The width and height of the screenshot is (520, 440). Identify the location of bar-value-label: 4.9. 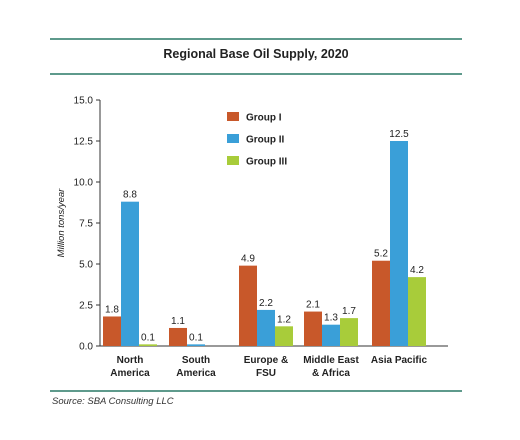
(248, 259).